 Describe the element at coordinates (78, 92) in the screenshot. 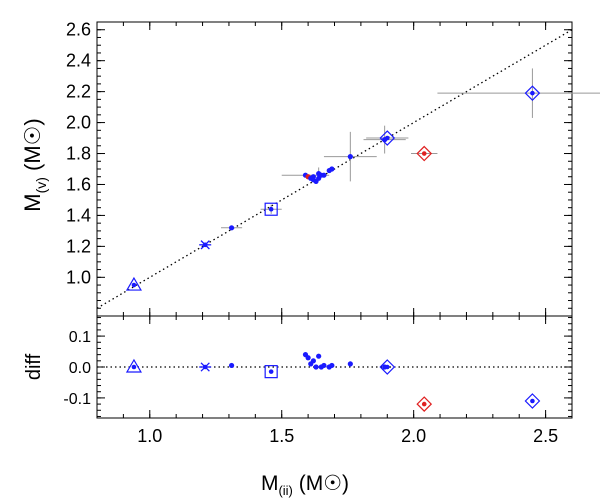

I see `top-y-tick-label: 2.2` at that location.